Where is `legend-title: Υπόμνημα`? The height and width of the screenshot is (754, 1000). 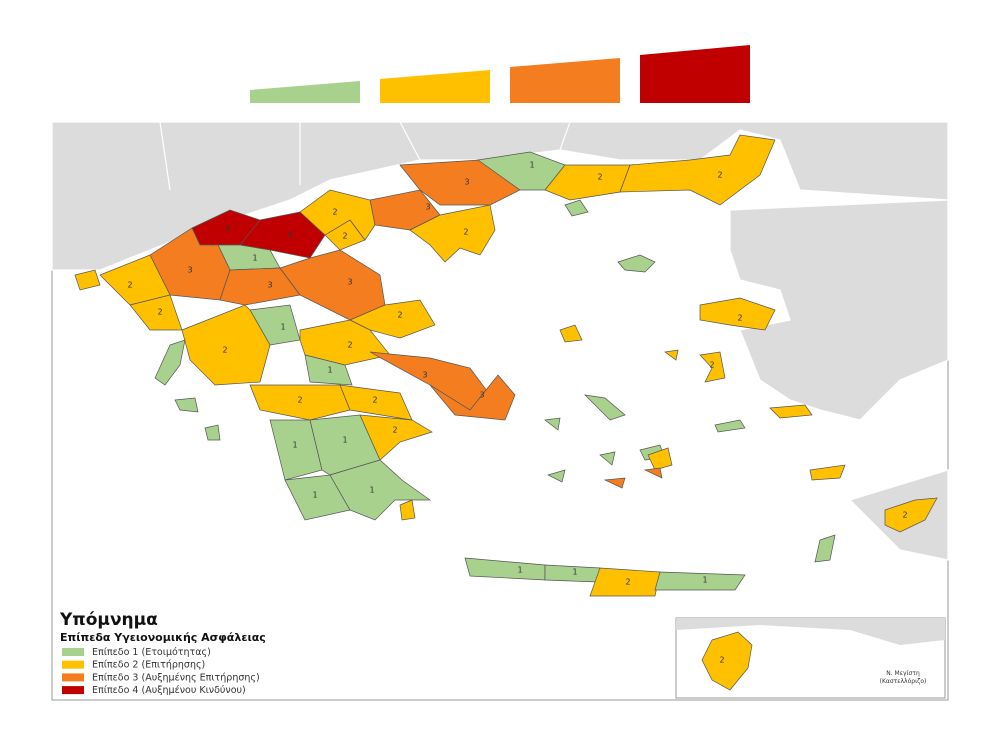
legend-title: Υπόμνημα is located at coordinates (108, 620).